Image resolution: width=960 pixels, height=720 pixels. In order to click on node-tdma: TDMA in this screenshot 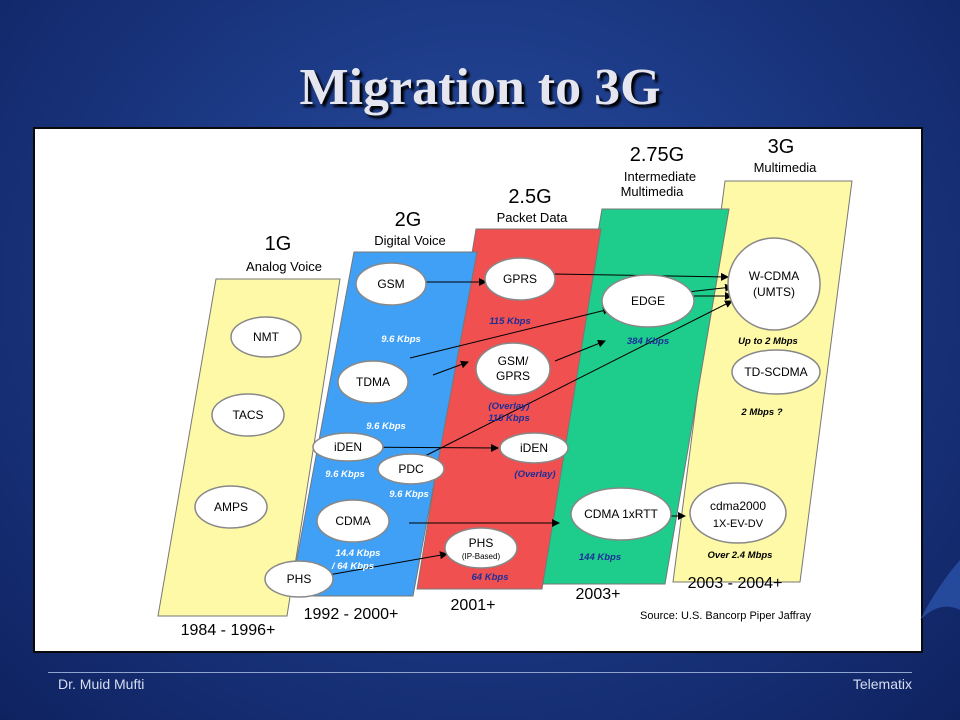, I will do `click(373, 382)`.